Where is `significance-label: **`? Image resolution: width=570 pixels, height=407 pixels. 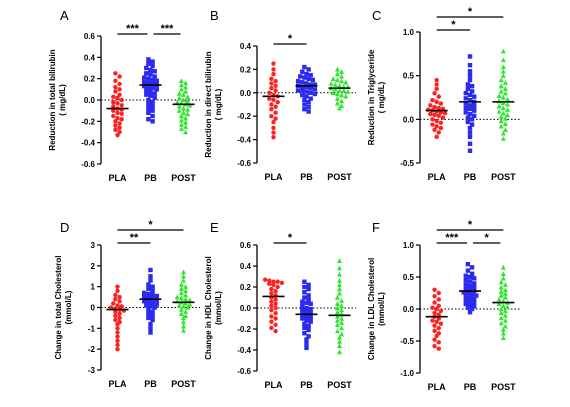 significance-label: ** is located at coordinates (134, 238).